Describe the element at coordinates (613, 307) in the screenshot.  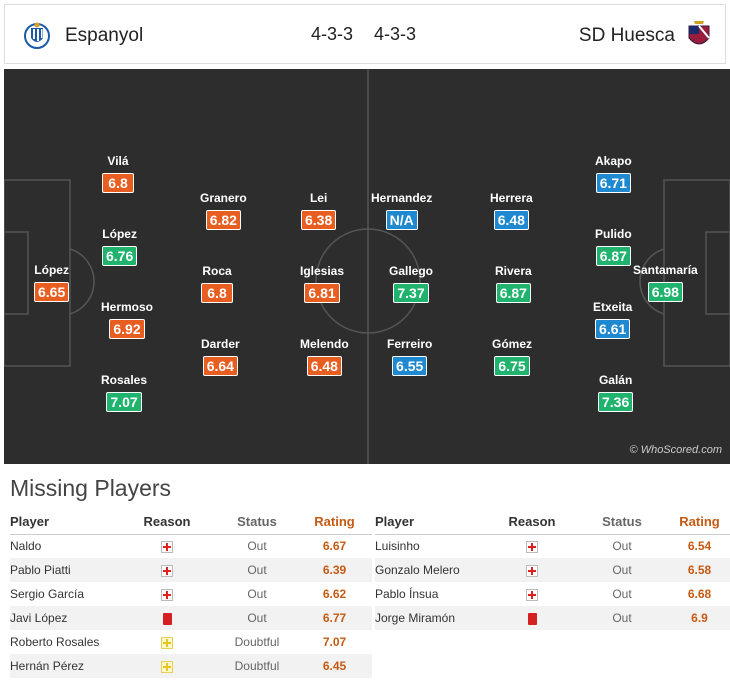
I see `player-name: Etxeita` at that location.